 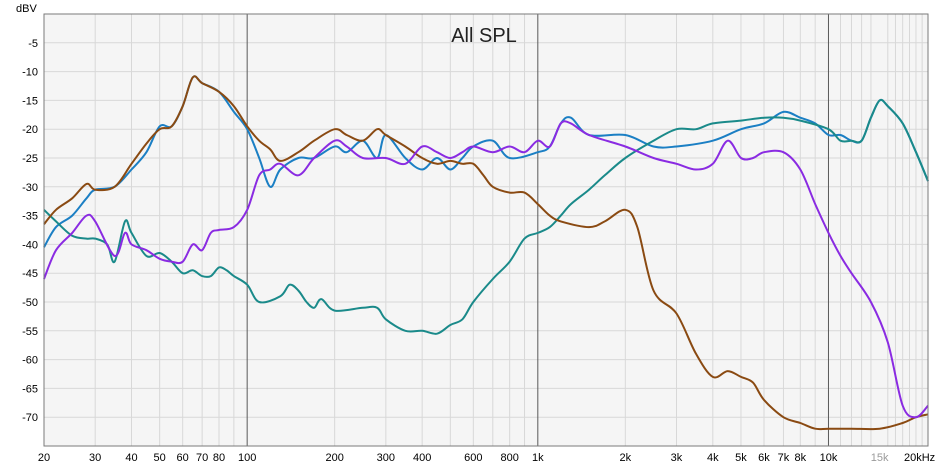 What do you see at coordinates (334, 458) in the screenshot?
I see `x-tick-label: 200` at bounding box center [334, 458].